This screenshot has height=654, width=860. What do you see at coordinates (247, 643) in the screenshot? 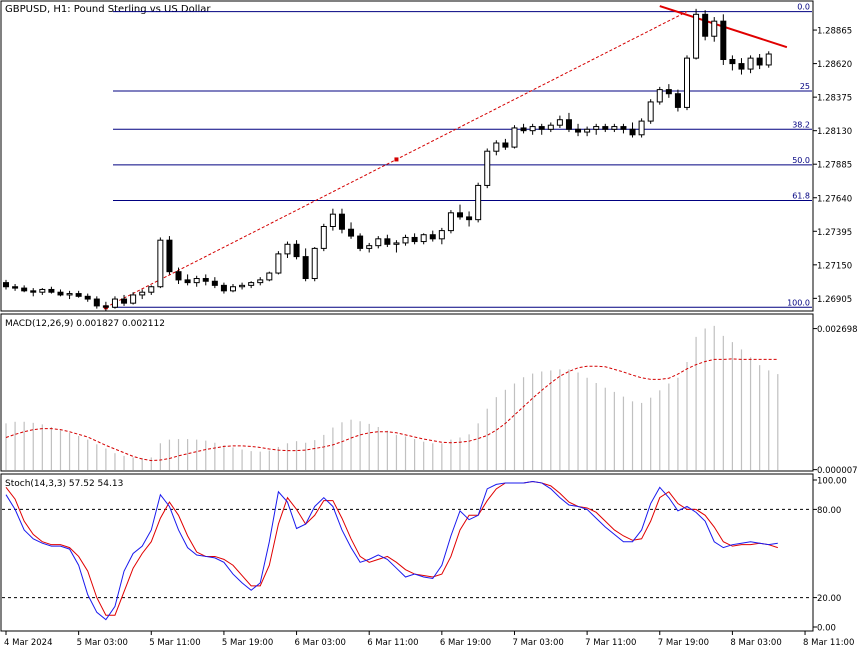
I see `time-tick-label: 5 Mar 19:00` at bounding box center [247, 643].